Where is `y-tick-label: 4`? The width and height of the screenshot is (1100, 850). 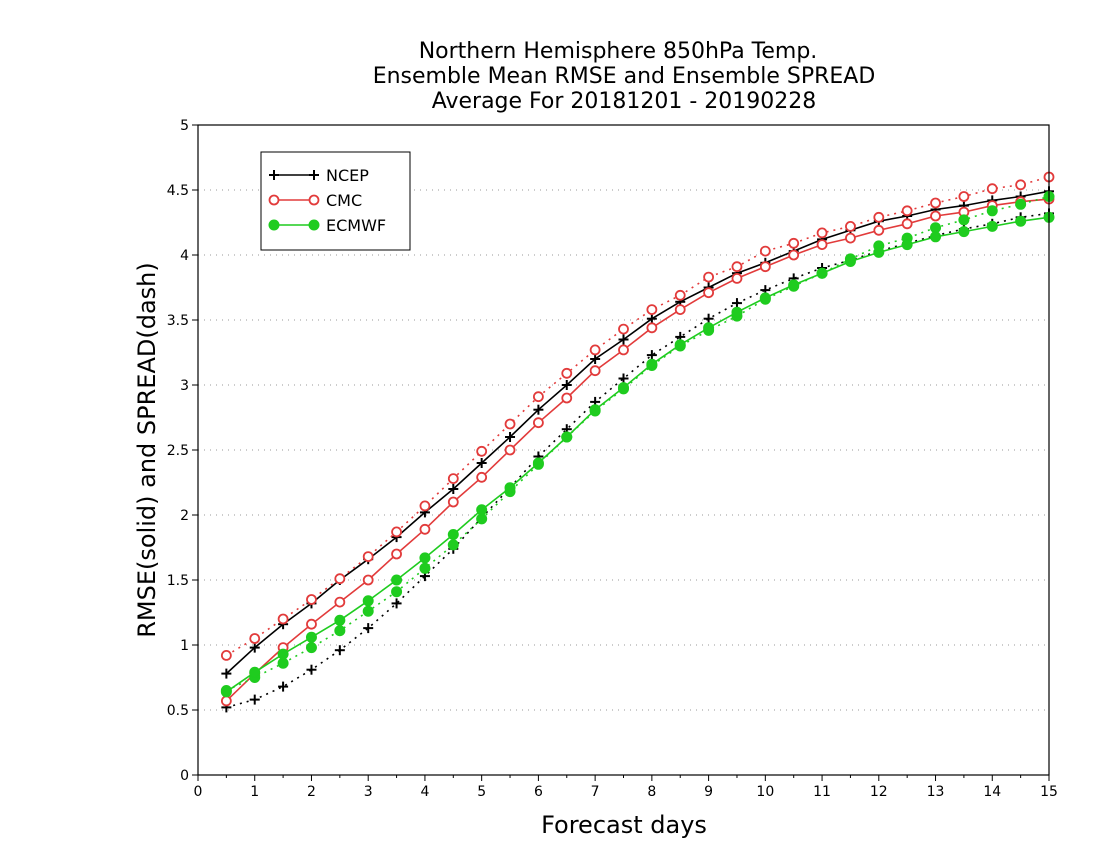 y-tick-label: 4 is located at coordinates (184, 256).